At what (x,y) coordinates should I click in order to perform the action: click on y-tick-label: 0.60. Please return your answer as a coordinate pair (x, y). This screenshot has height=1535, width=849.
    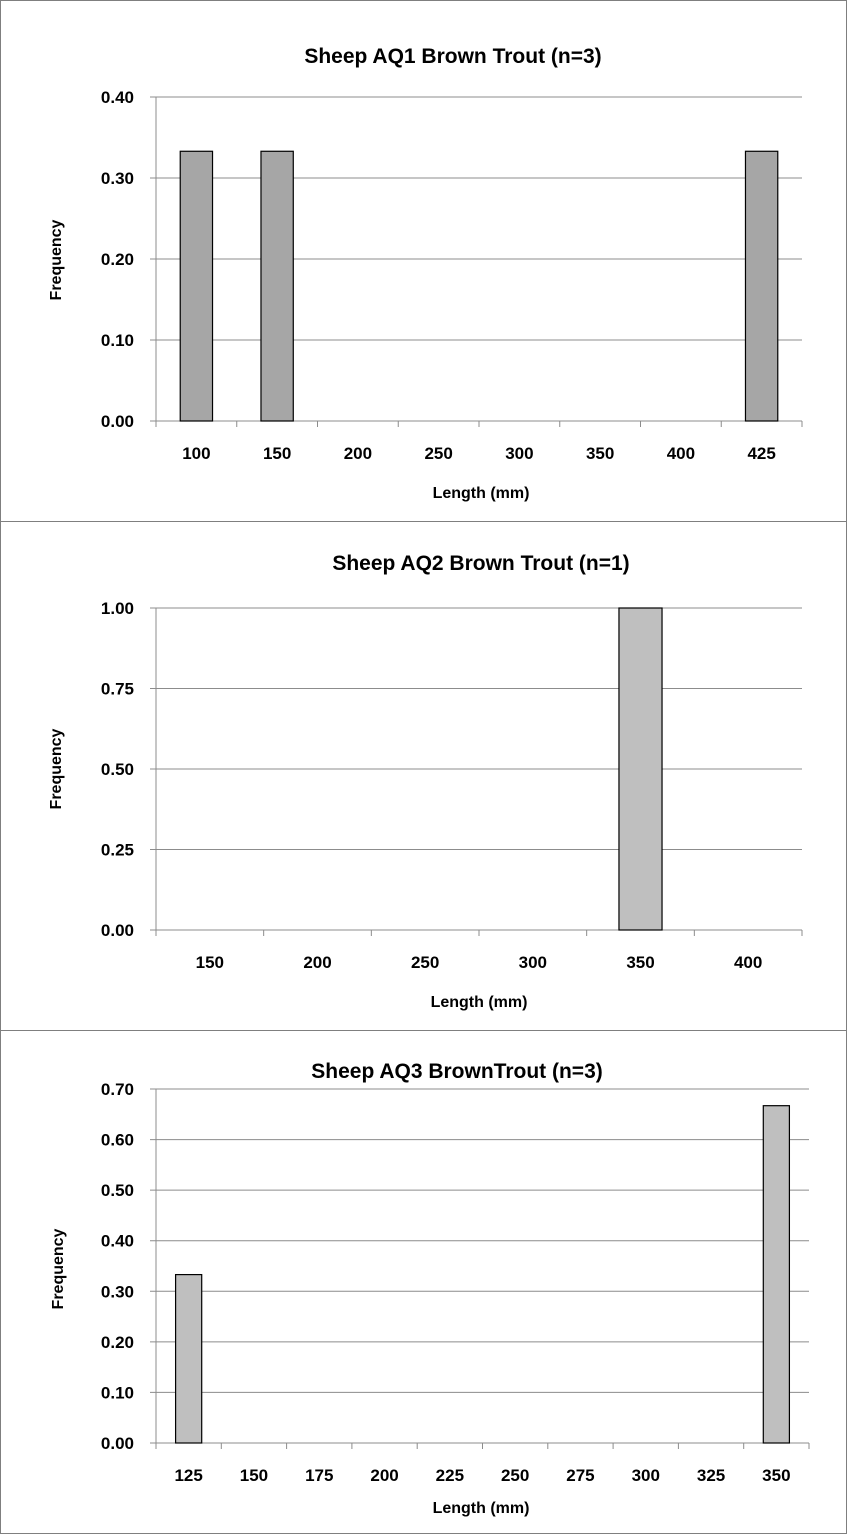
    Looking at the image, I should click on (117, 1140).